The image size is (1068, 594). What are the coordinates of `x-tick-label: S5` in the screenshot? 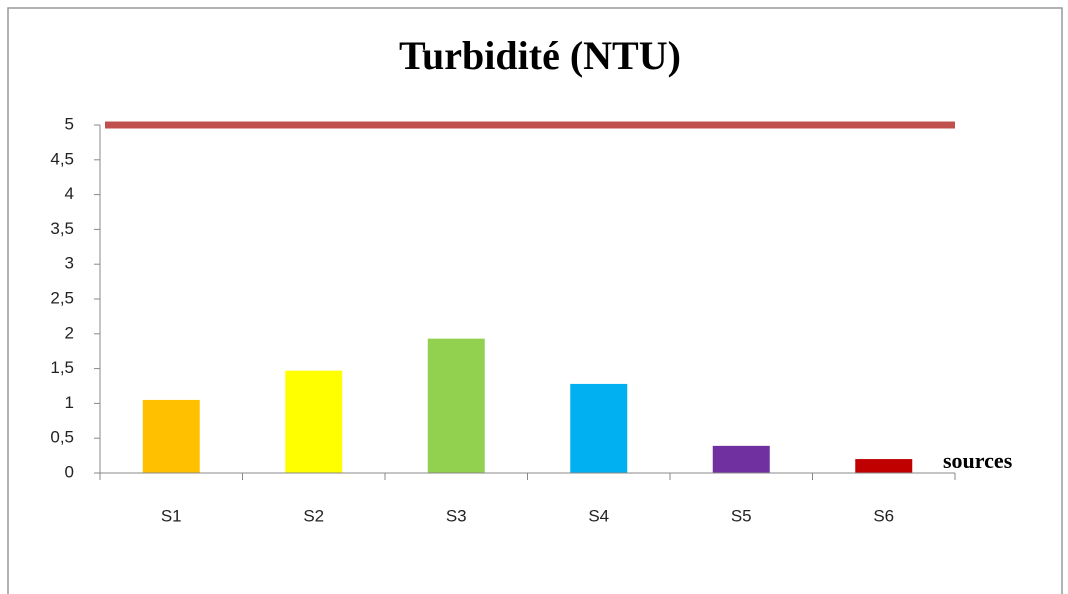 It's located at (741, 515).